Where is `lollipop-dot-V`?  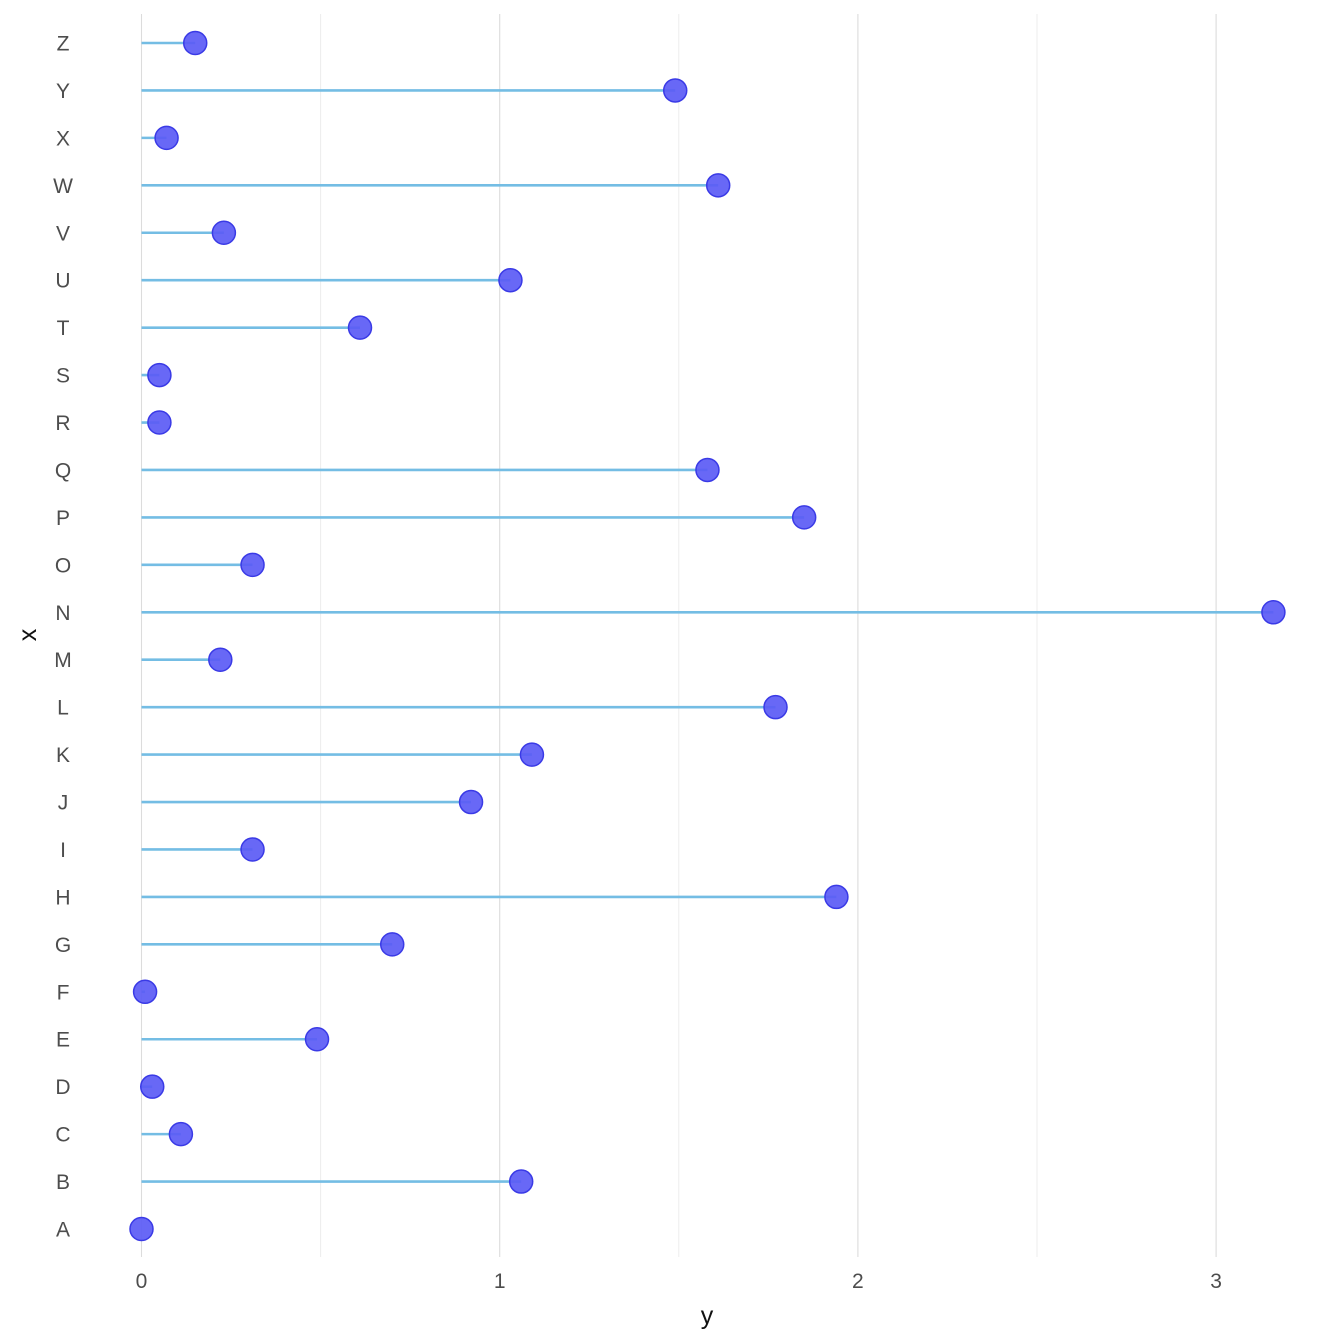
lollipop-dot-V is located at coordinates (224, 233).